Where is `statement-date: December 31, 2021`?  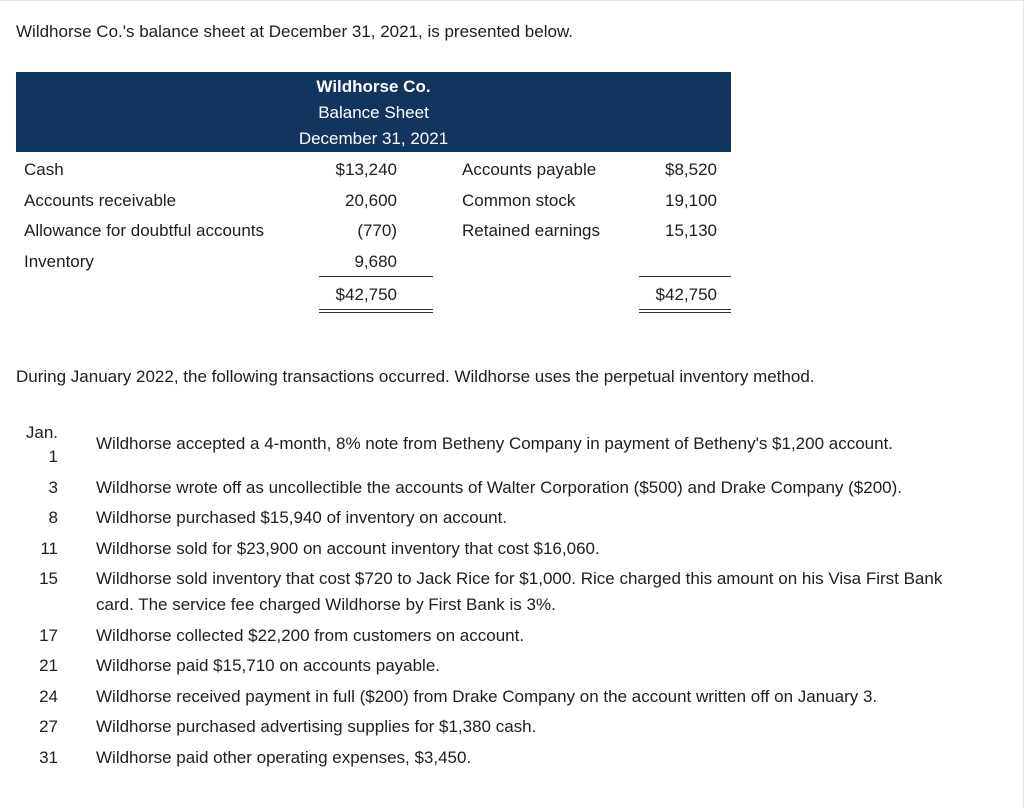 statement-date: December 31, 2021 is located at coordinates (373, 138).